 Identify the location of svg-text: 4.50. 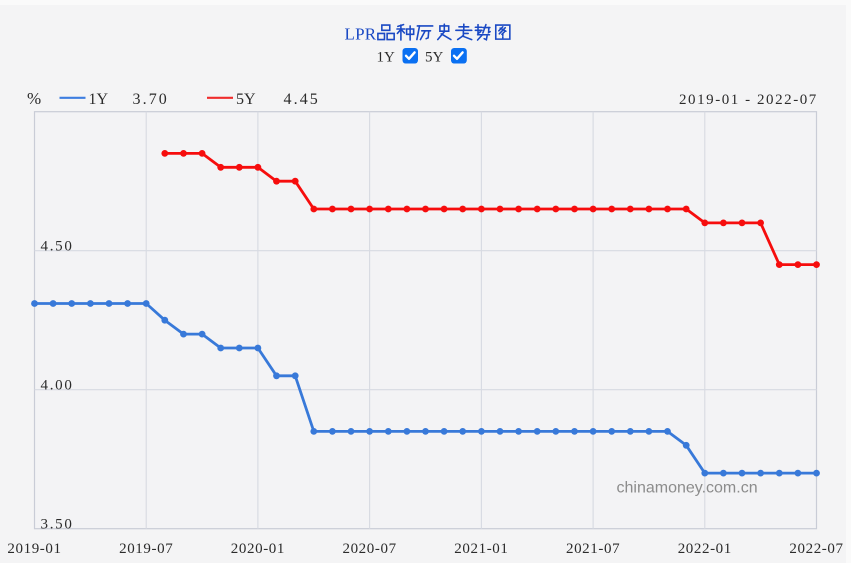
(57, 247).